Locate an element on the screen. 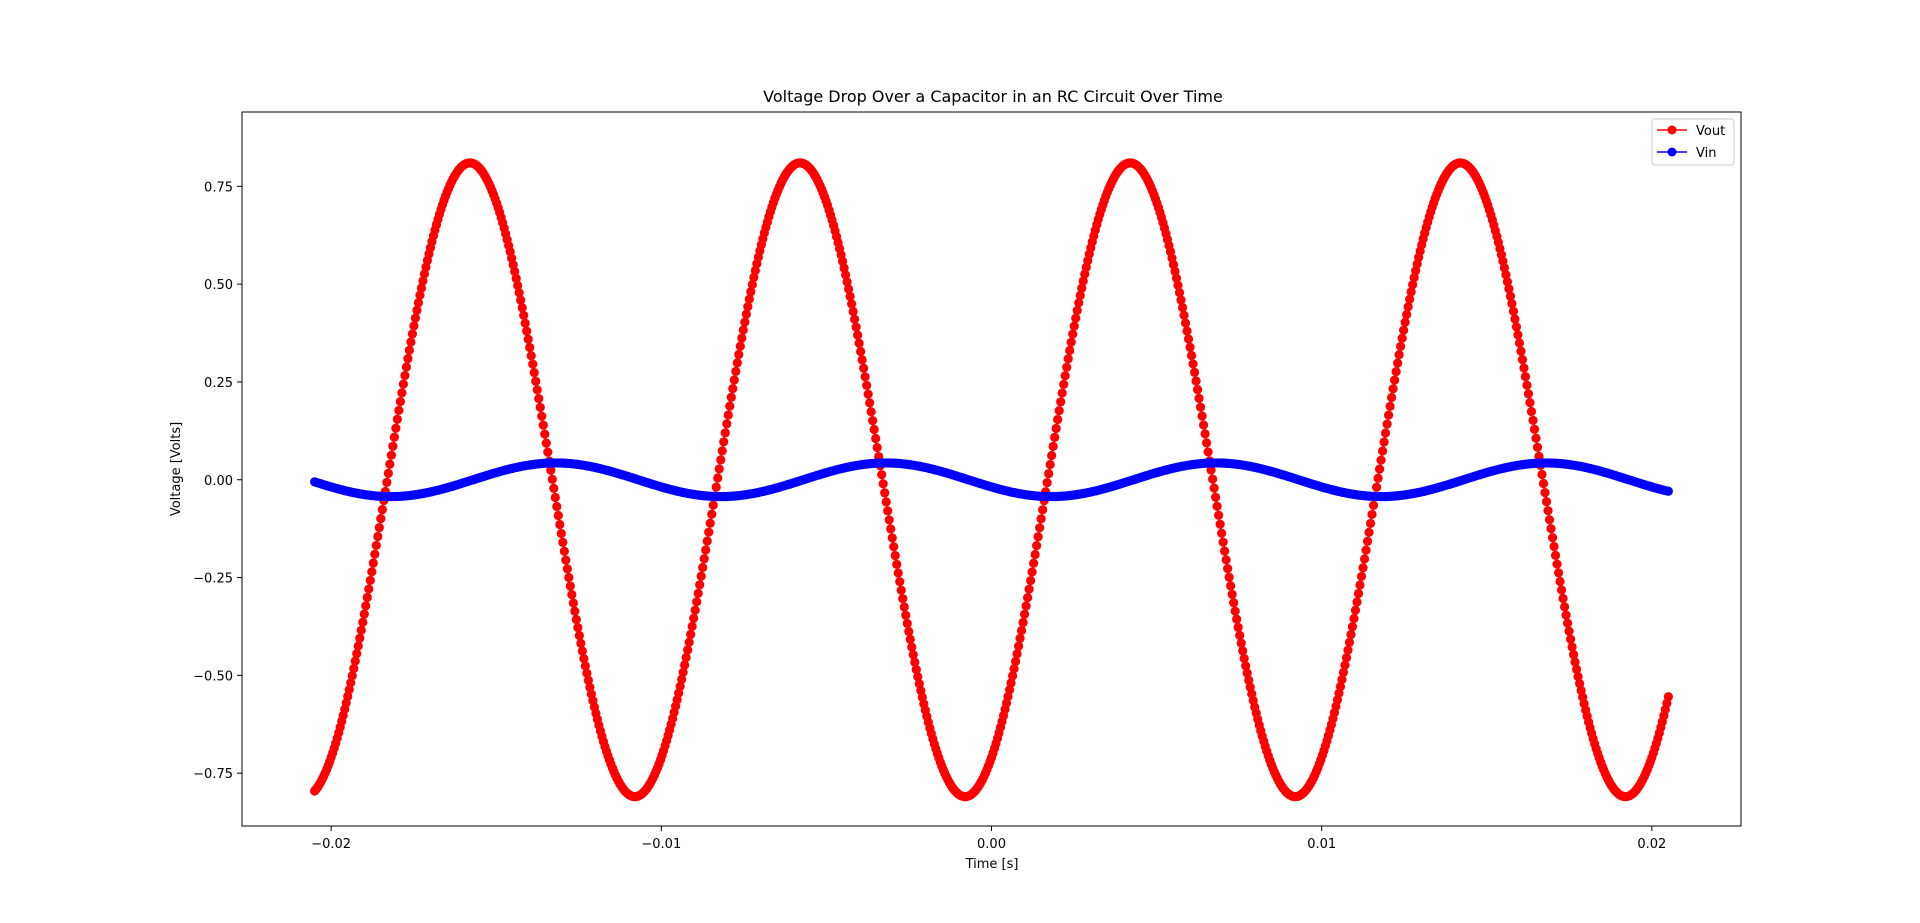 The height and width of the screenshot is (923, 1920). x-axis-label: Time [s] is located at coordinates (992, 864).